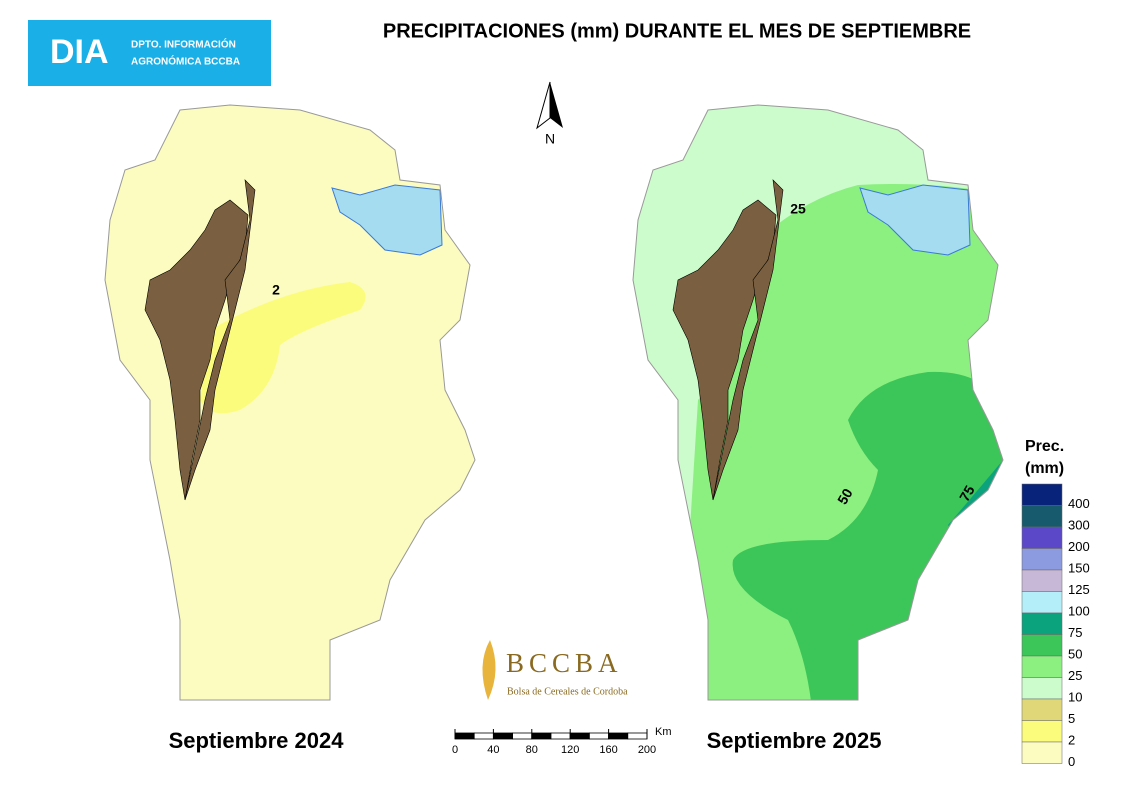 This screenshot has width=1123, height=794. I want to click on logo-line: AGRONÓMICA BCCBA, so click(185, 61).